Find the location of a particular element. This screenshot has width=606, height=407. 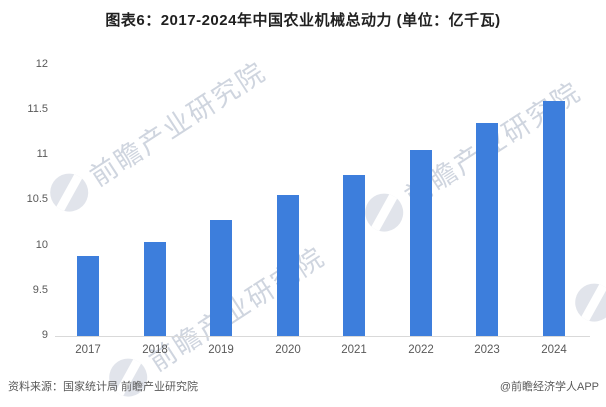

bar-2018 is located at coordinates (155, 289).